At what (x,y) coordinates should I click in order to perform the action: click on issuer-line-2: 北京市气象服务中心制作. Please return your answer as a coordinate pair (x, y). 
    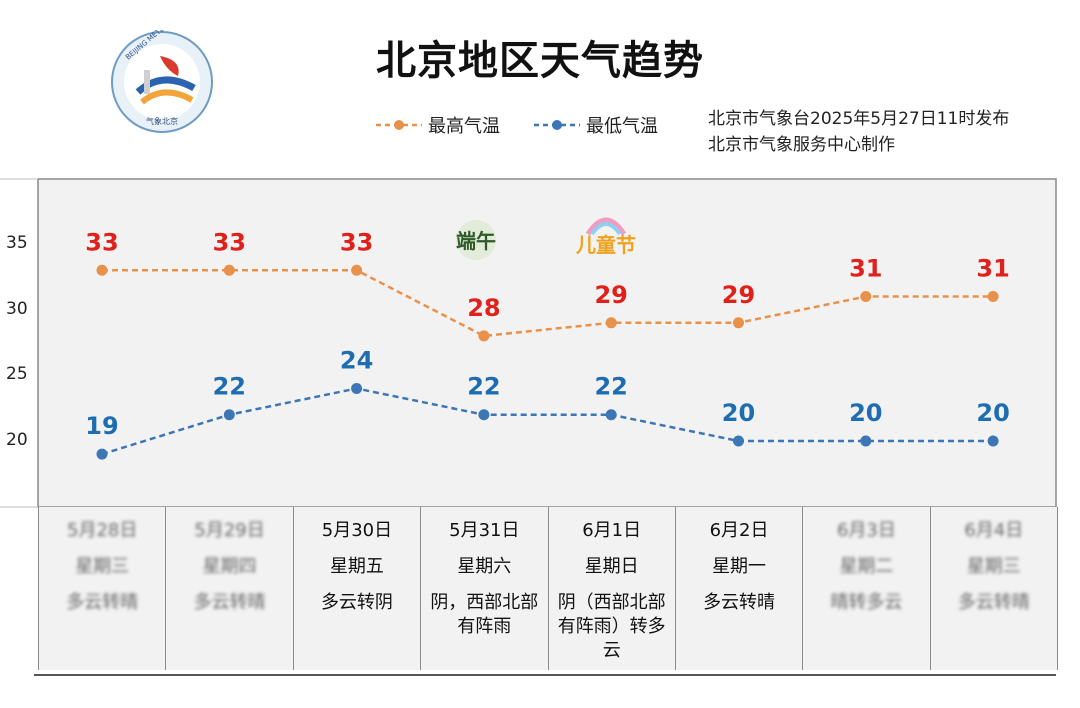
    Looking at the image, I should click on (801, 145).